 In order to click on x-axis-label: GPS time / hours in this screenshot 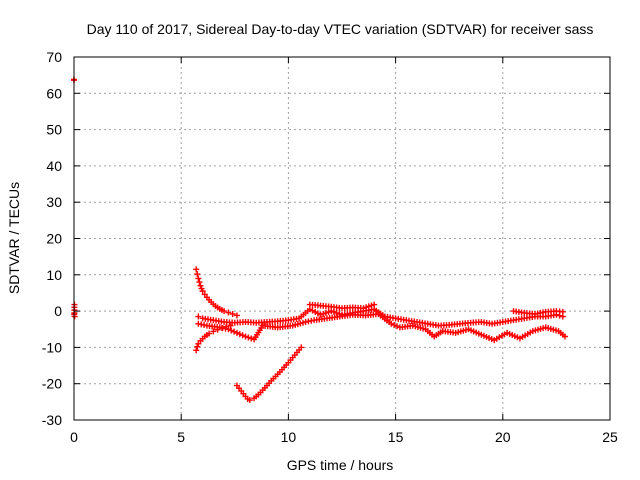, I will do `click(340, 465)`.